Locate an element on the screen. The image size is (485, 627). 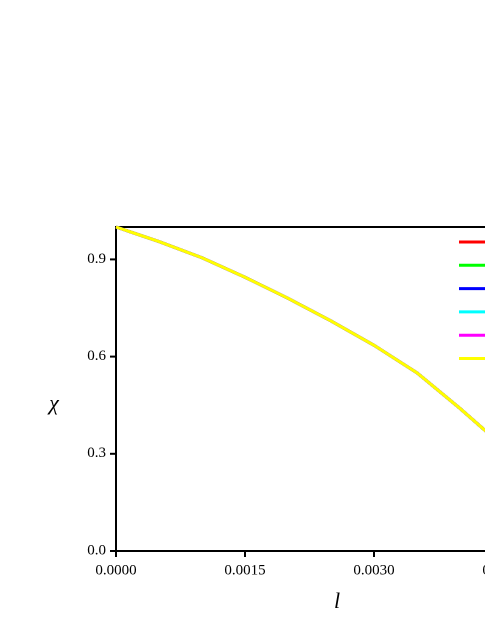
x-tick-label: 0.0030 is located at coordinates (373, 570).